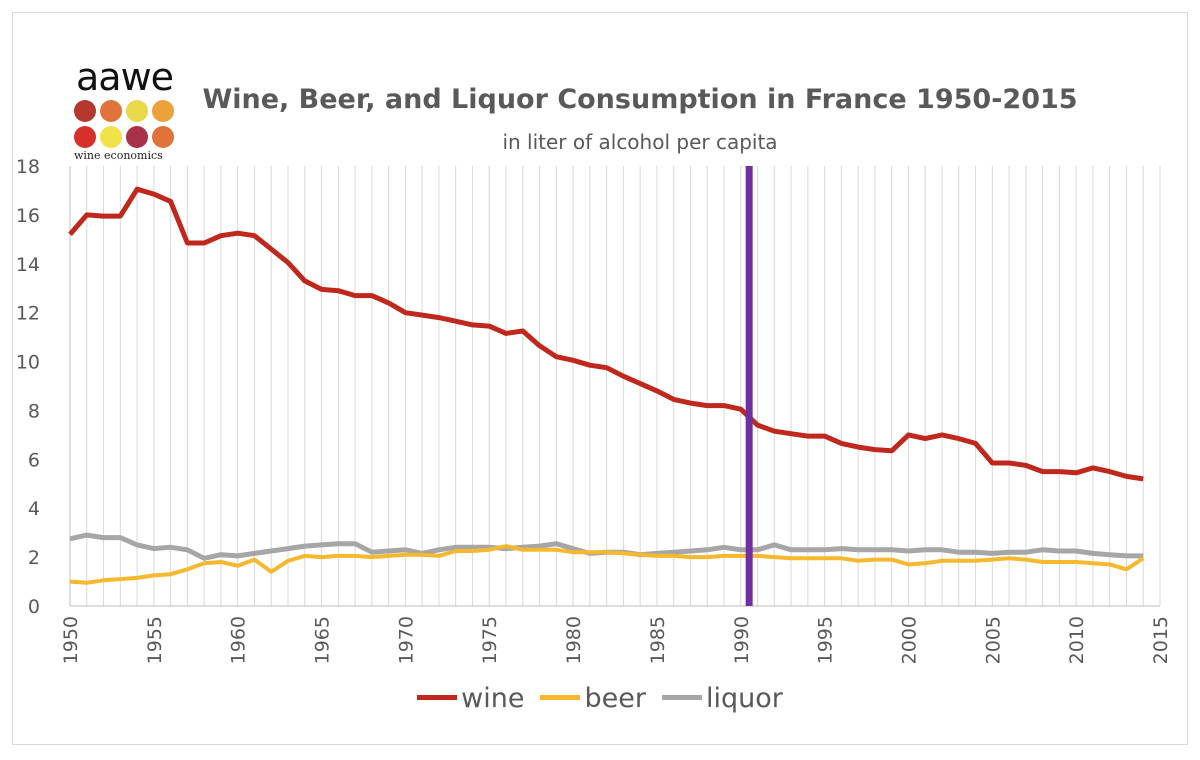 This screenshot has height=760, width=1200. I want to click on legend-item-liquor: liquor, so click(722, 698).